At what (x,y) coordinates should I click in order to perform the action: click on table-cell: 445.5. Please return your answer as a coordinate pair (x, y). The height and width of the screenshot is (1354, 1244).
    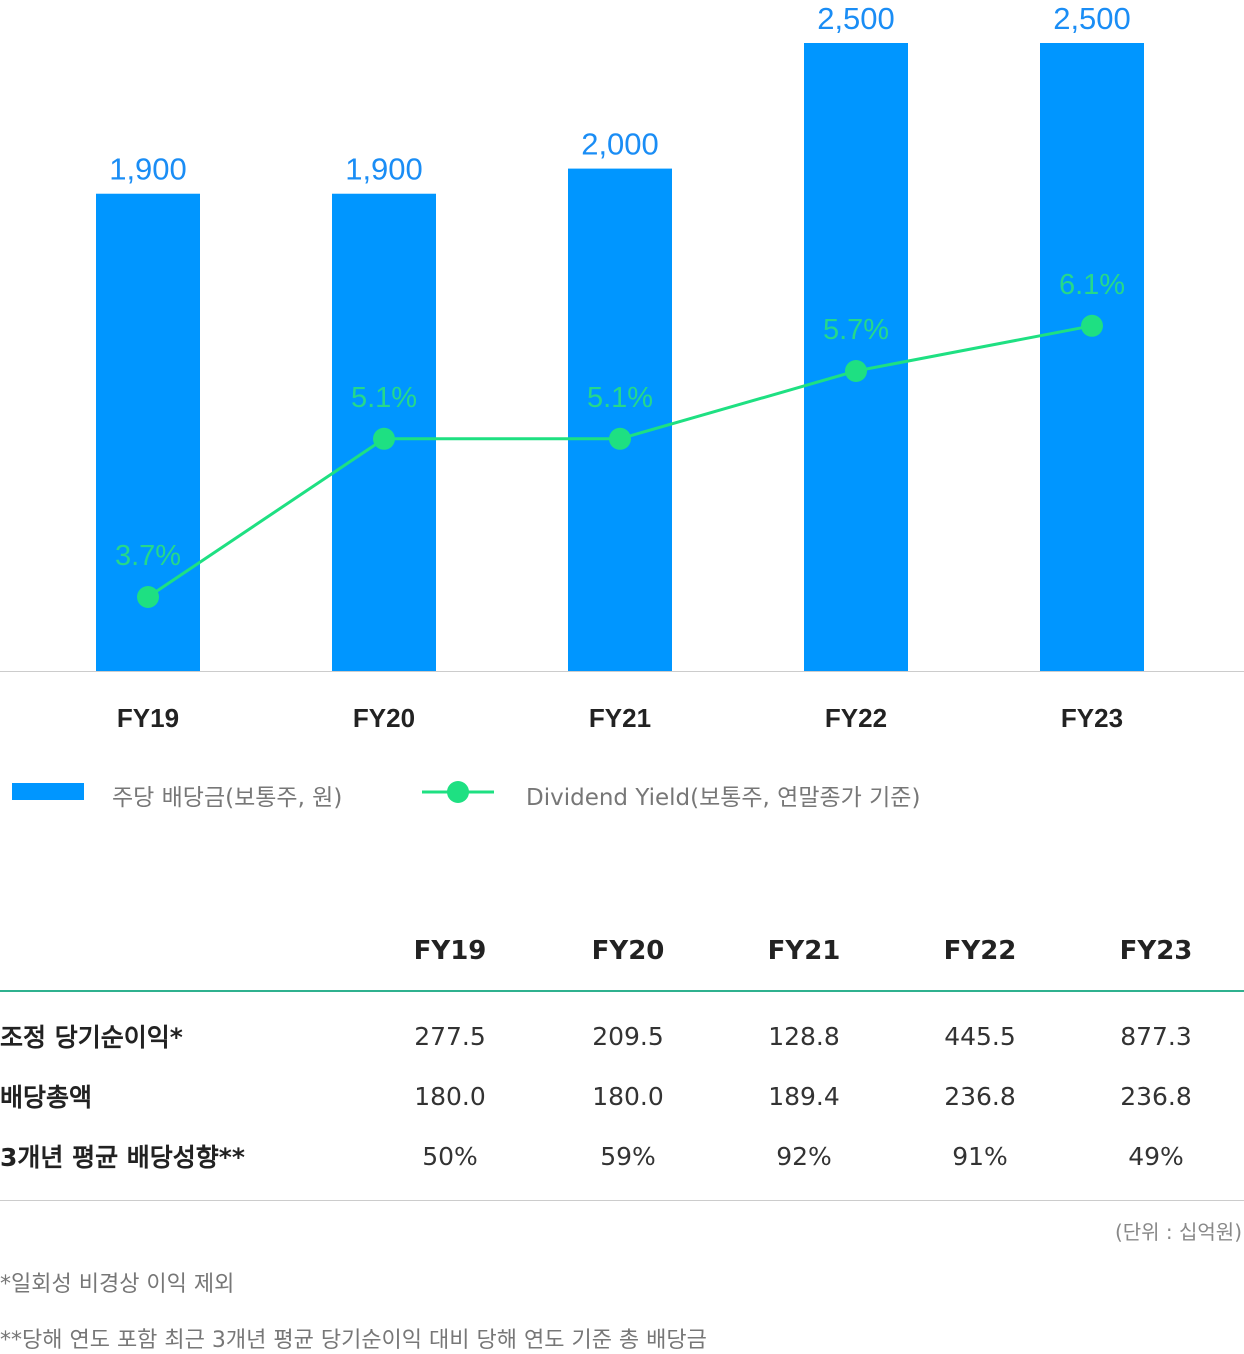
    Looking at the image, I should click on (980, 1036).